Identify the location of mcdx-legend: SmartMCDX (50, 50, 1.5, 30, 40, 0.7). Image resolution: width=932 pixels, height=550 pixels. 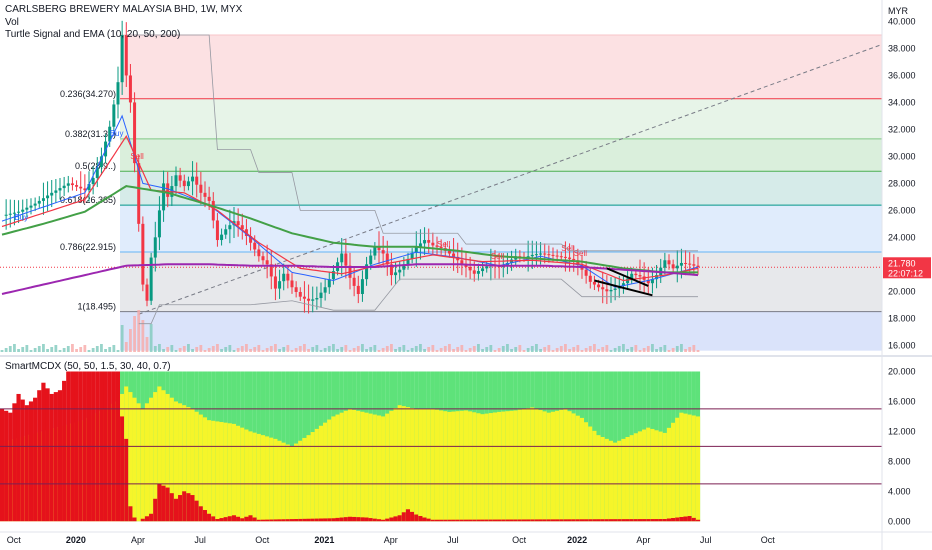
(88, 366).